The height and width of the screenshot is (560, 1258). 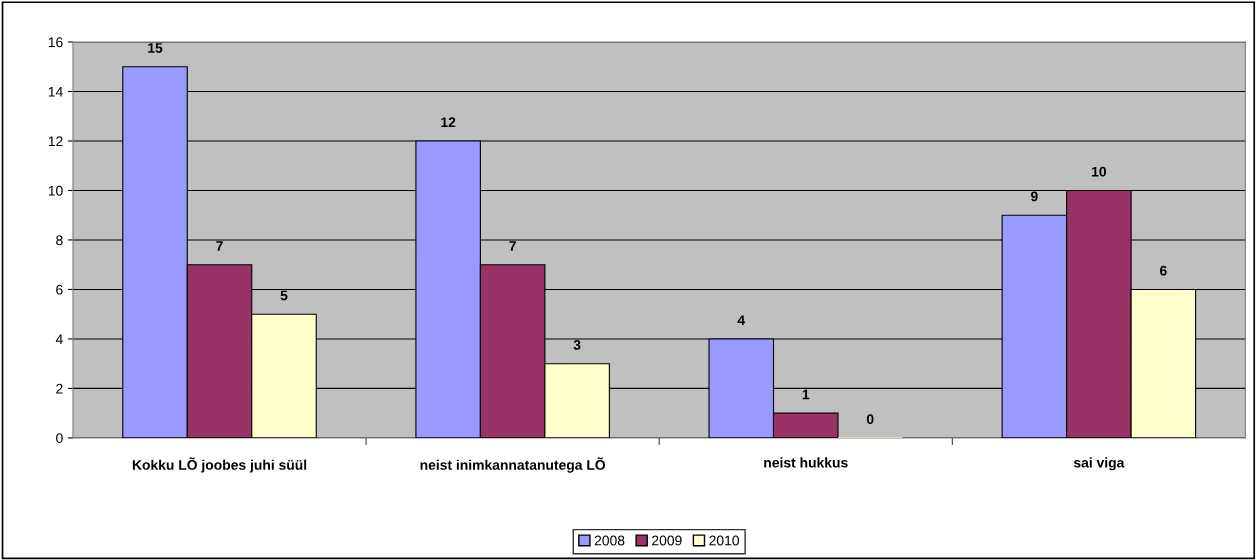 I want to click on data-label: 6, so click(x=1163, y=270).